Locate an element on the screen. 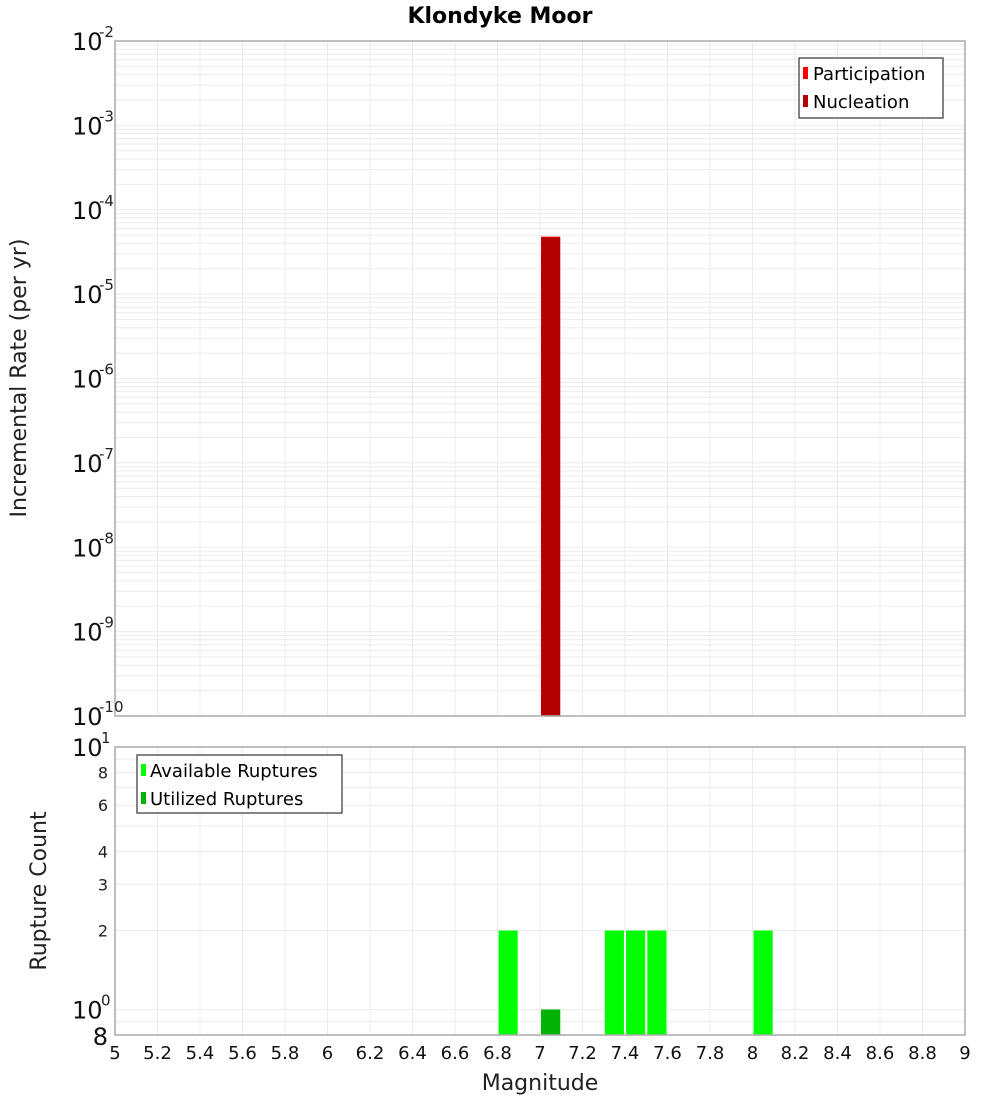  legend-available-ruptures: Available Ruptures is located at coordinates (234, 771).